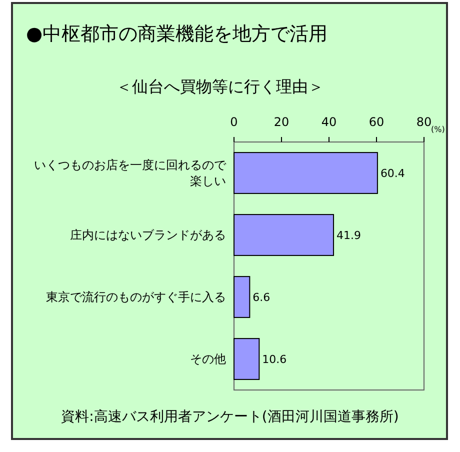 The height and width of the screenshot is (452, 460). Describe the element at coordinates (349, 235) in the screenshot. I see `data-label: 41.9` at that location.